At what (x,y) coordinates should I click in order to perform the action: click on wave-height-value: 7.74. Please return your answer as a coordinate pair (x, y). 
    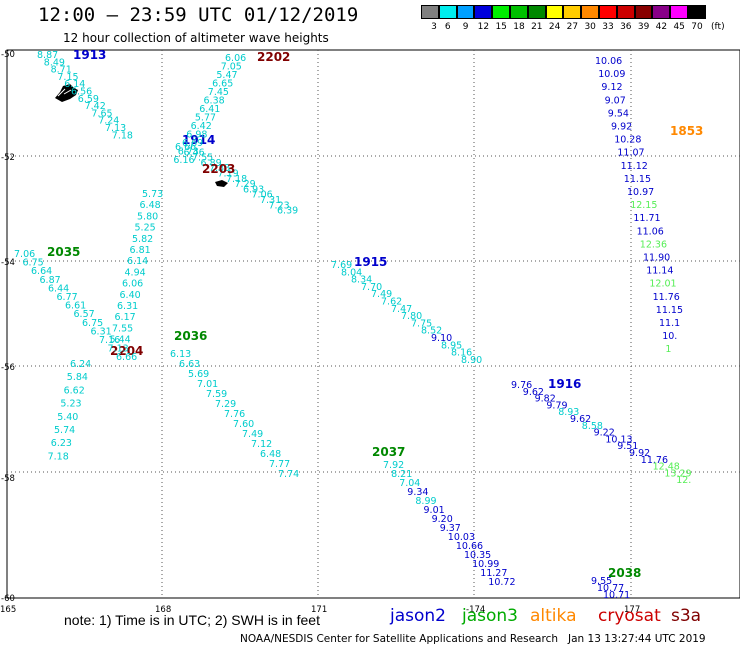
    Looking at the image, I should click on (288, 474).